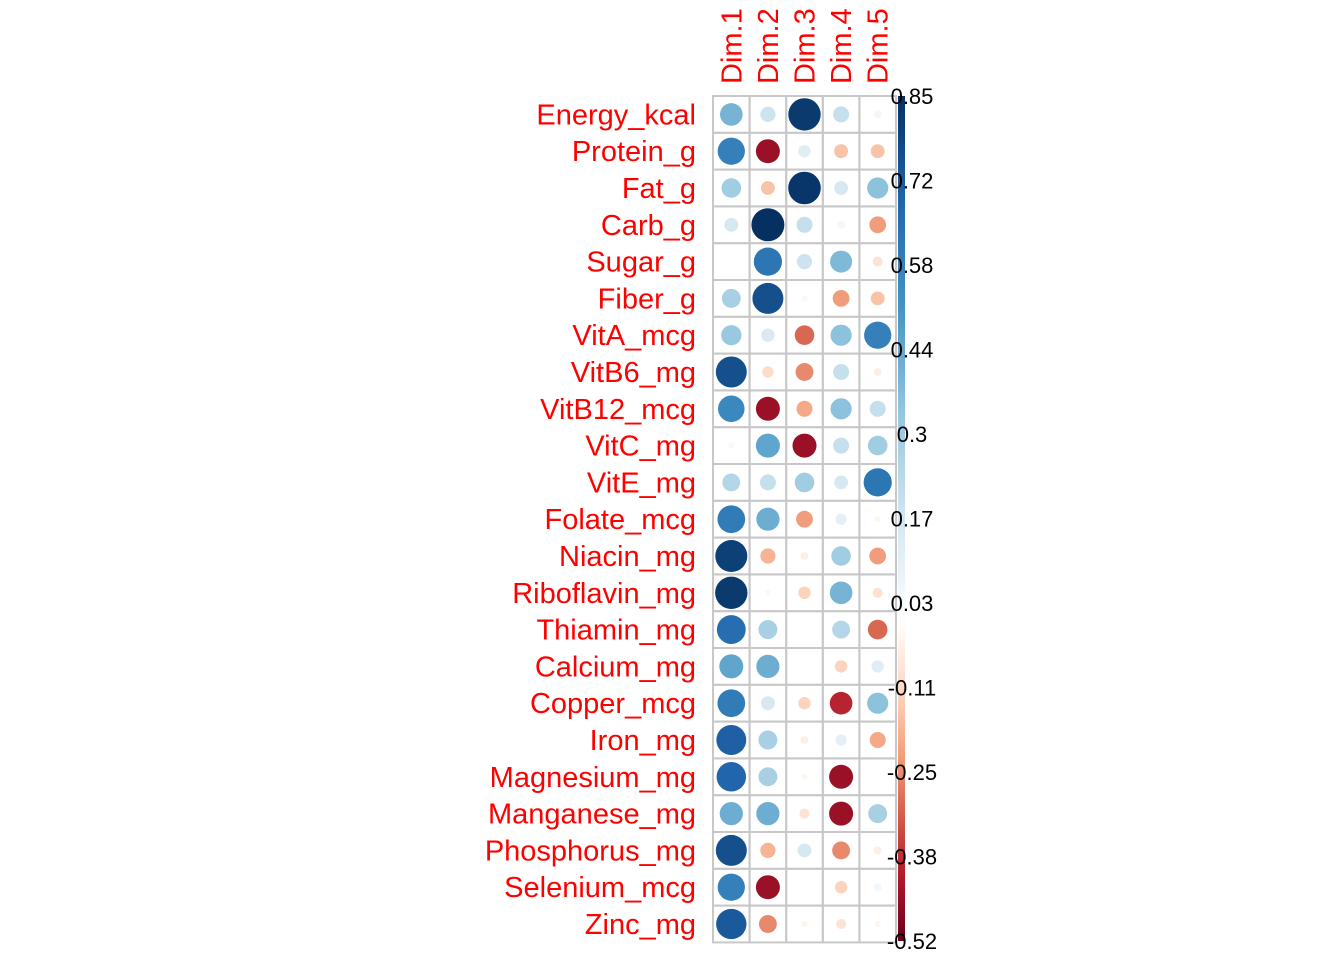 The image size is (1344, 960). What do you see at coordinates (640, 447) in the screenshot?
I see `row-label: VitC_mg` at bounding box center [640, 447].